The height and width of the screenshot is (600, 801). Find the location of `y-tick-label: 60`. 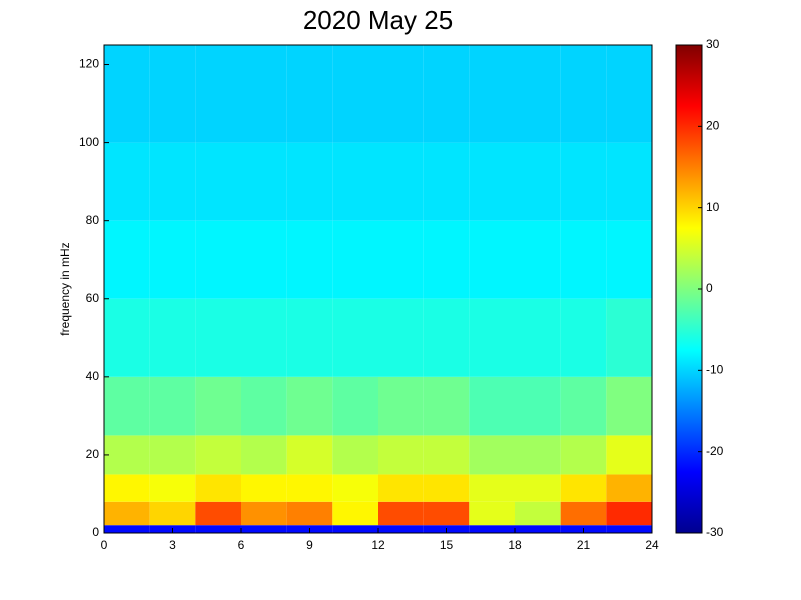

y-tick-label: 60 is located at coordinates (93, 298).